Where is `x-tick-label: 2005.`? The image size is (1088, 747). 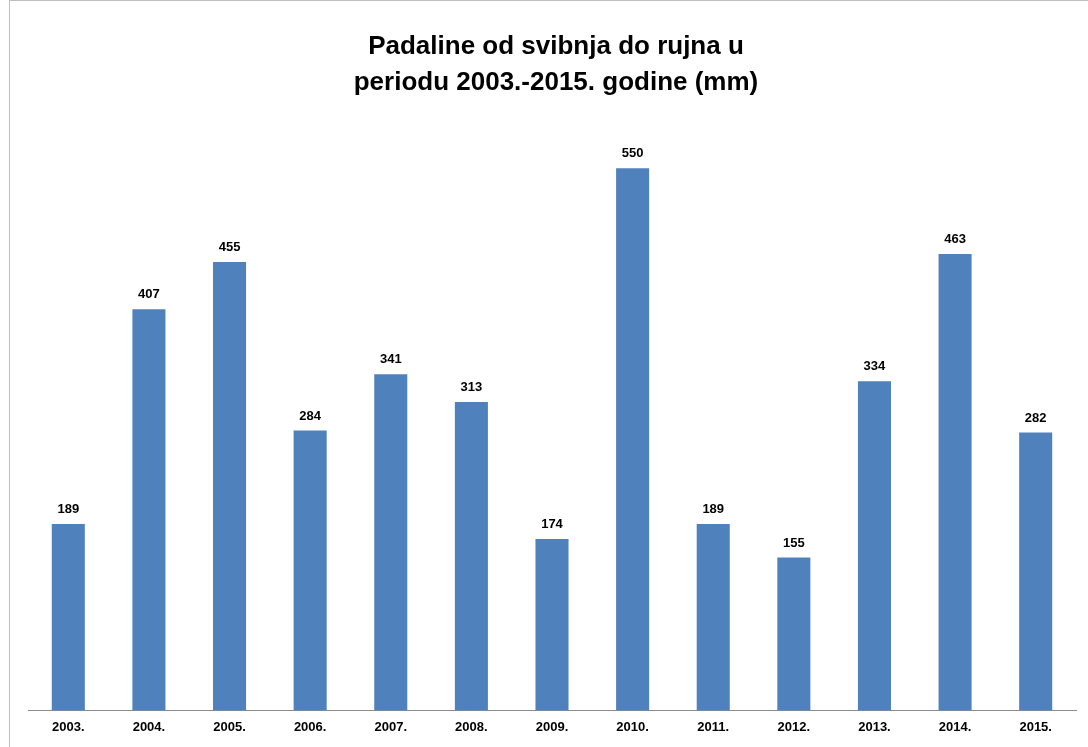
x-tick-label: 2005. is located at coordinates (229, 726).